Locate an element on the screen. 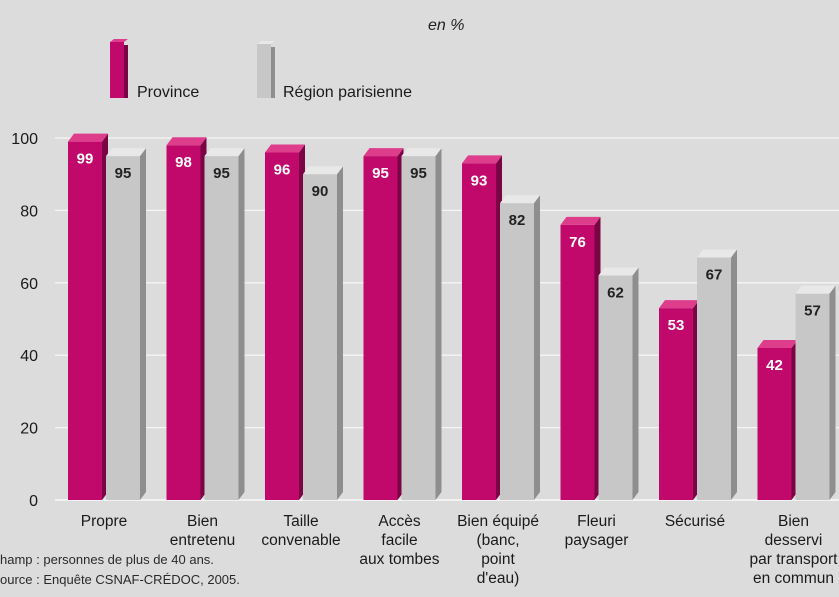 The width and height of the screenshot is (839, 597). x-category-line: Sécurisé is located at coordinates (695, 521).